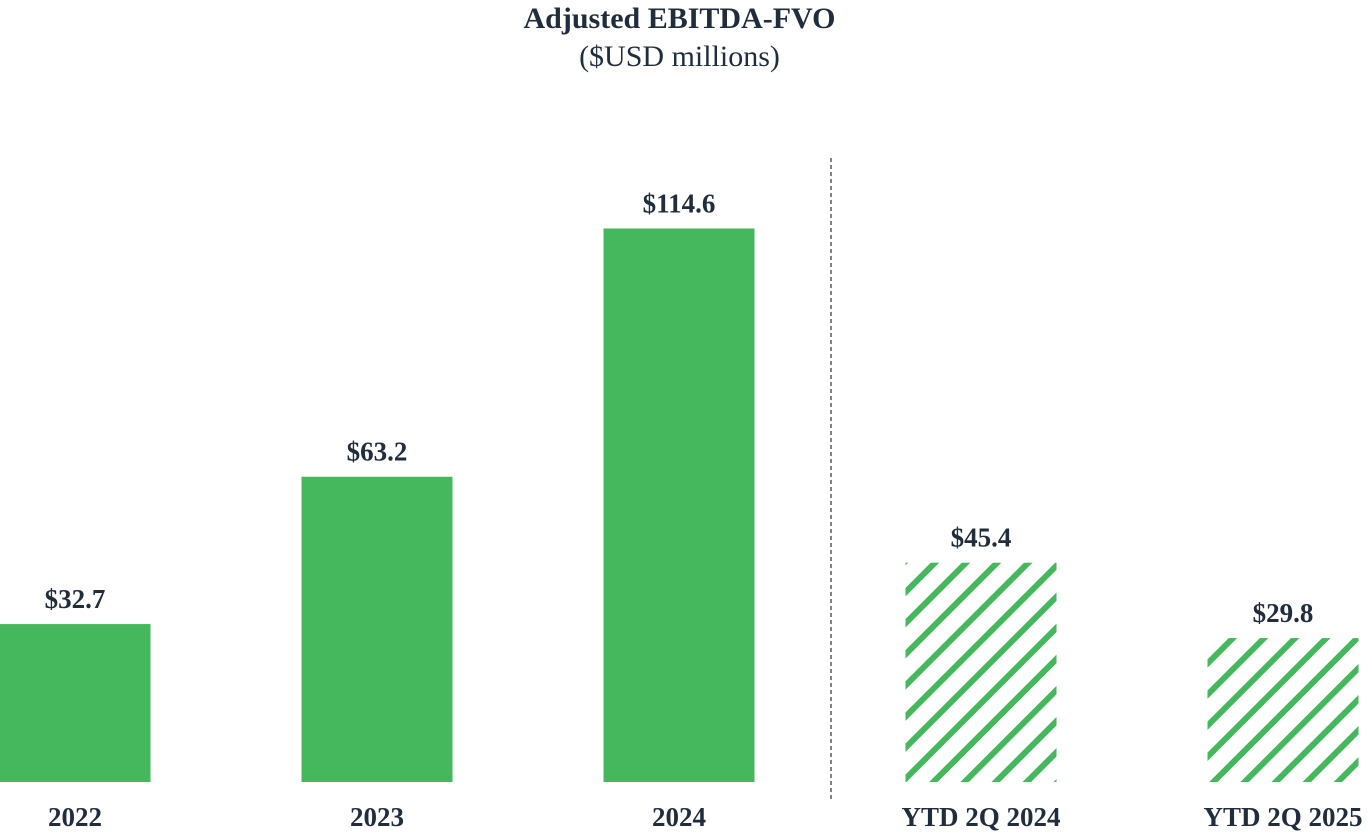 The width and height of the screenshot is (1369, 835). I want to click on chart-title: Adjusted EBITDA-FVO, so click(679, 18).